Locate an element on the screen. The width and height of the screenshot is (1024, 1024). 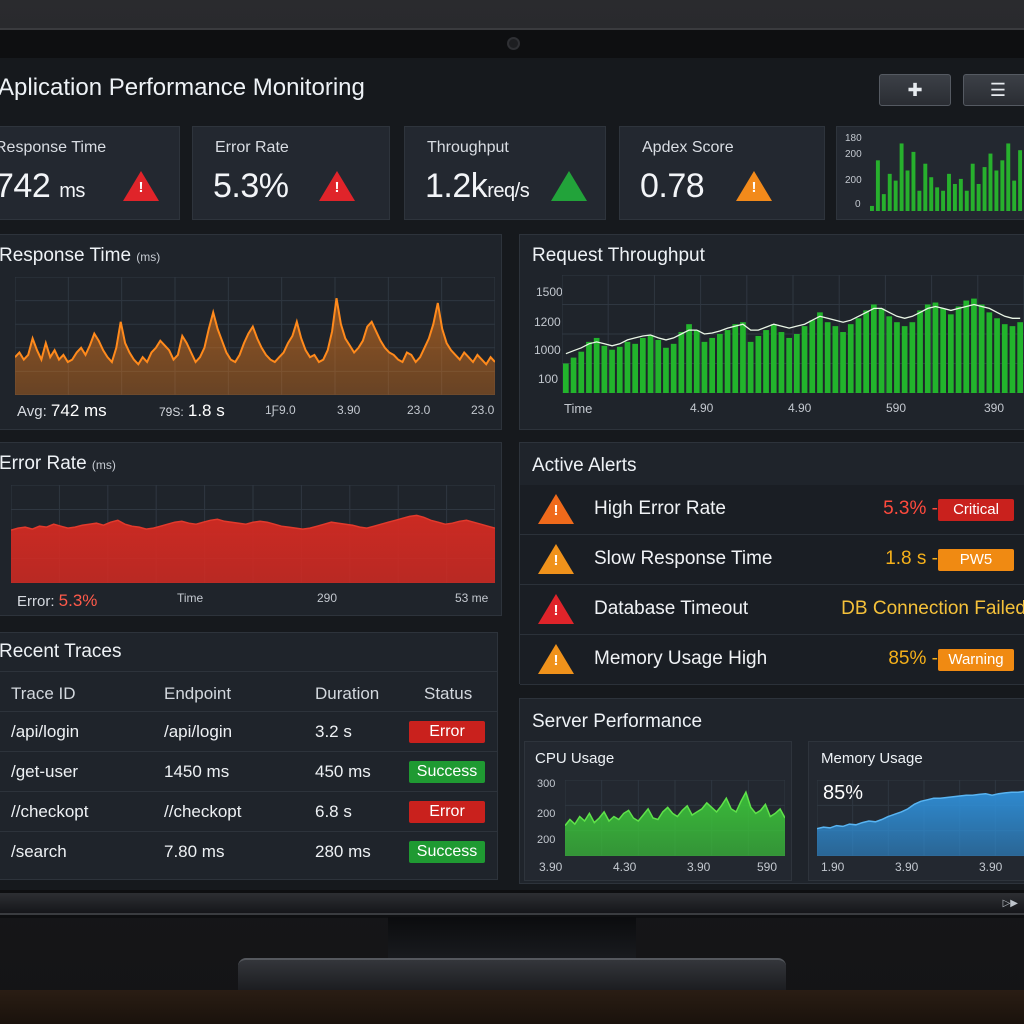
memory-usage-chart is located at coordinates (920, 818).